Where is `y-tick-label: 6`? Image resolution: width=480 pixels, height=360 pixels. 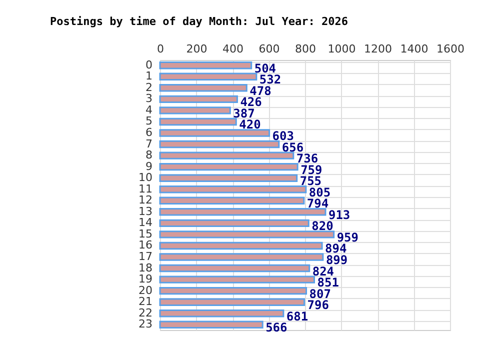
y-tick-label: 6 is located at coordinates (149, 132).